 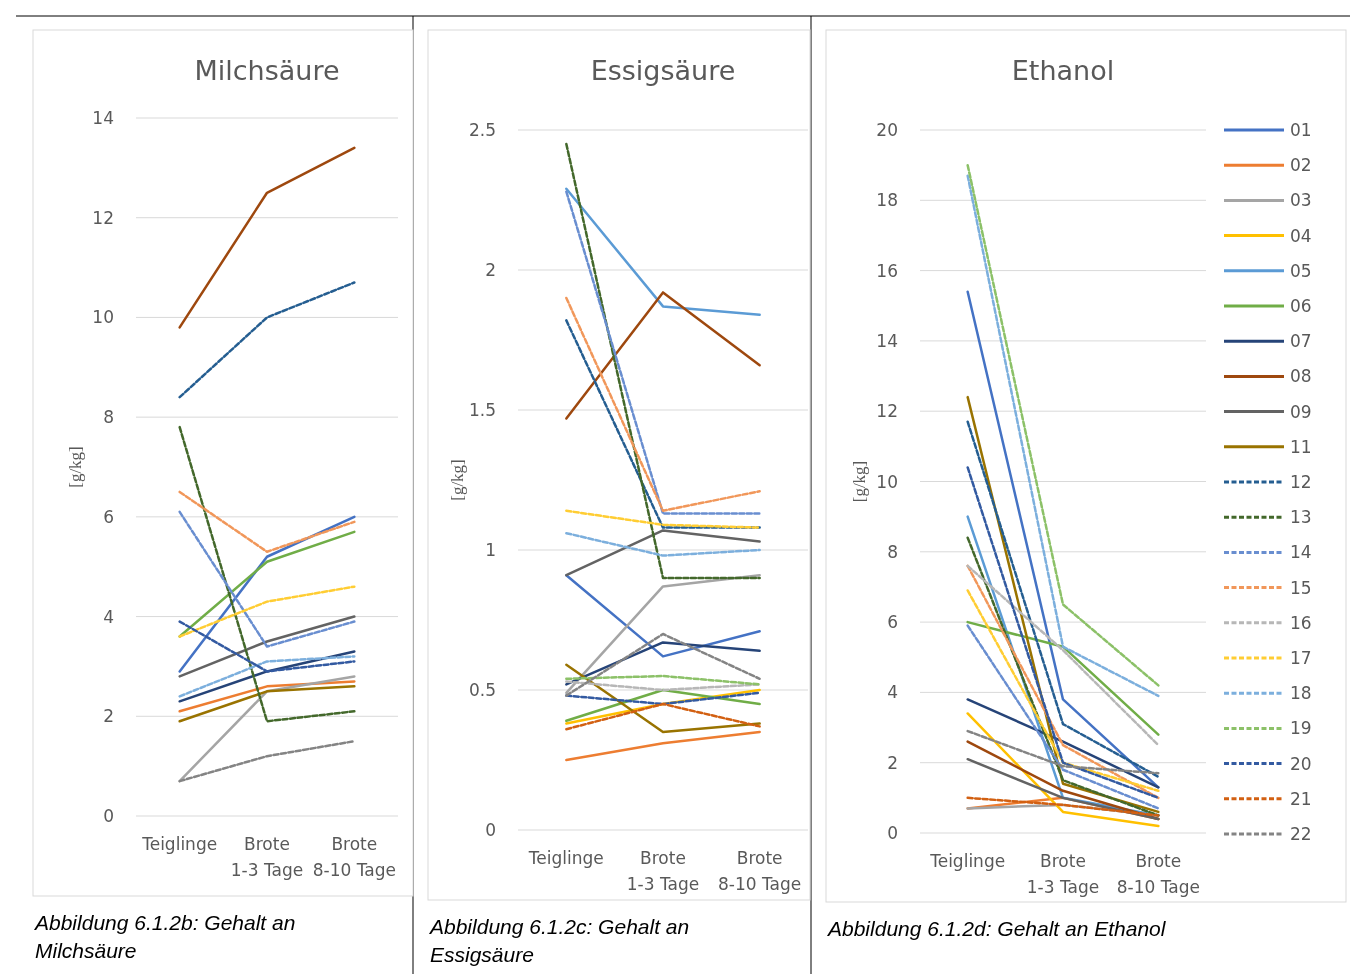 What do you see at coordinates (663, 70) in the screenshot?
I see `chart-title: Essigsäure` at bounding box center [663, 70].